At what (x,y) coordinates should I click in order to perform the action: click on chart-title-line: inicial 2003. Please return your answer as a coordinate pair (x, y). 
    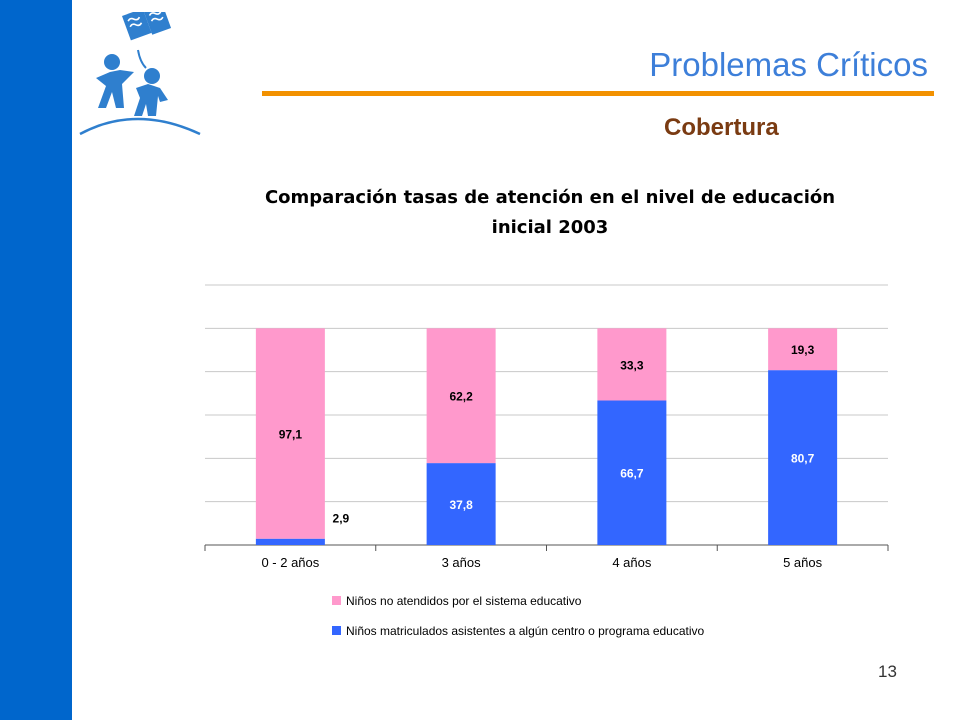
    Looking at the image, I should click on (550, 227).